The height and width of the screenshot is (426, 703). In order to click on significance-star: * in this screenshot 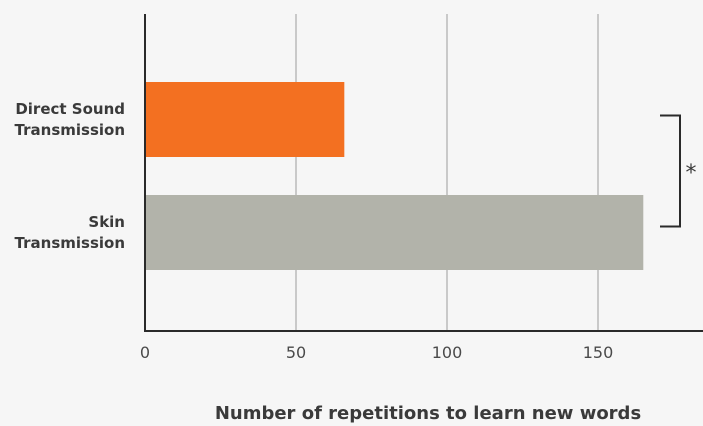, I will do `click(691, 173)`.